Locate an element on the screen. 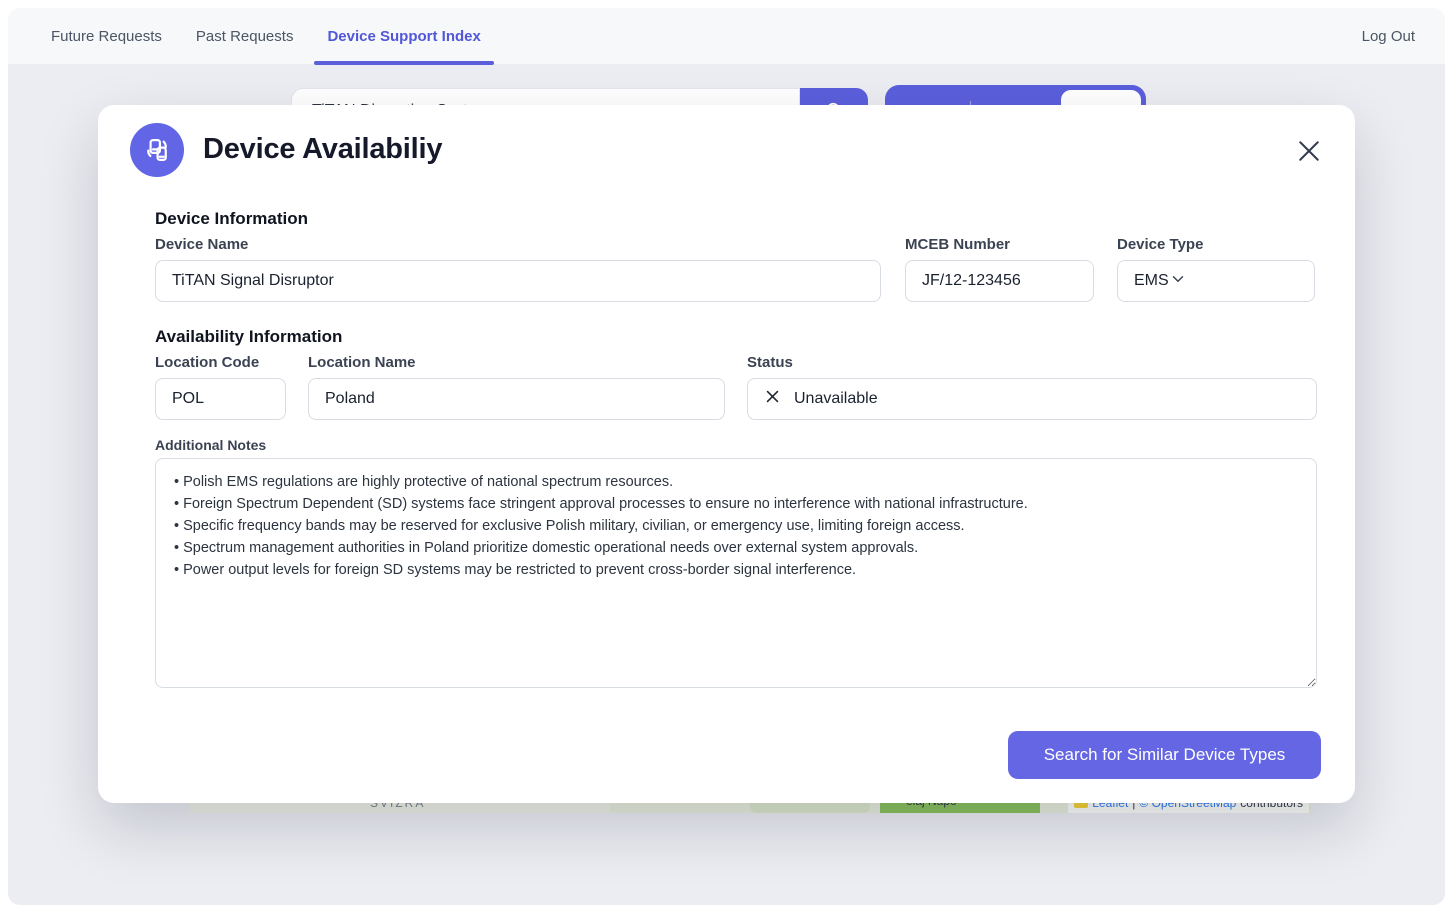 The width and height of the screenshot is (1453, 913). location-name-label: Location Name is located at coordinates (362, 362).